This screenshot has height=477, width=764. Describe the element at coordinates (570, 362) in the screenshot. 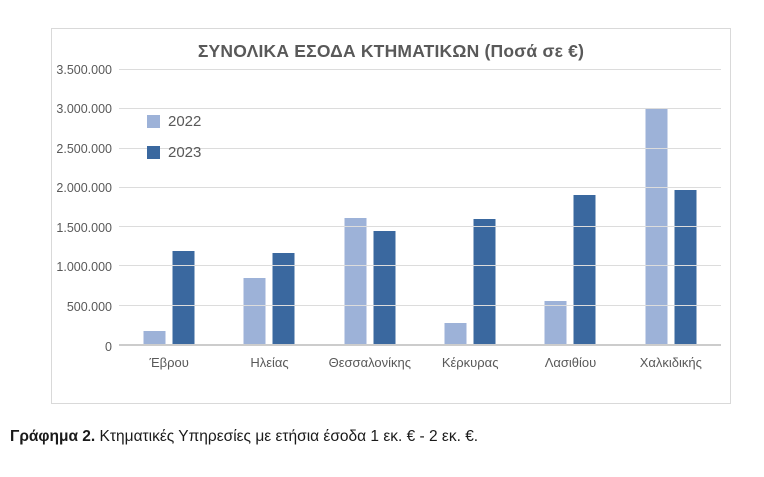

I see `x-tick-label: Λασιθίου` at that location.